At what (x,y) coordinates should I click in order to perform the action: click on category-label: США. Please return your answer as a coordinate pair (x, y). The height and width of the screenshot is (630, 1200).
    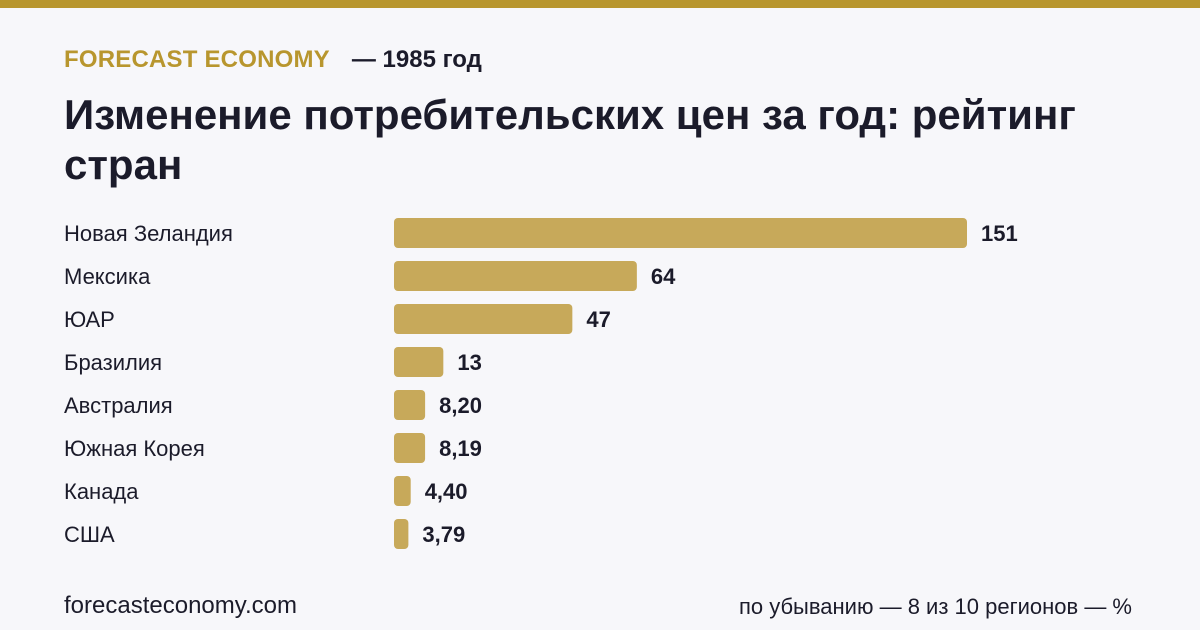
    Looking at the image, I should click on (89, 534).